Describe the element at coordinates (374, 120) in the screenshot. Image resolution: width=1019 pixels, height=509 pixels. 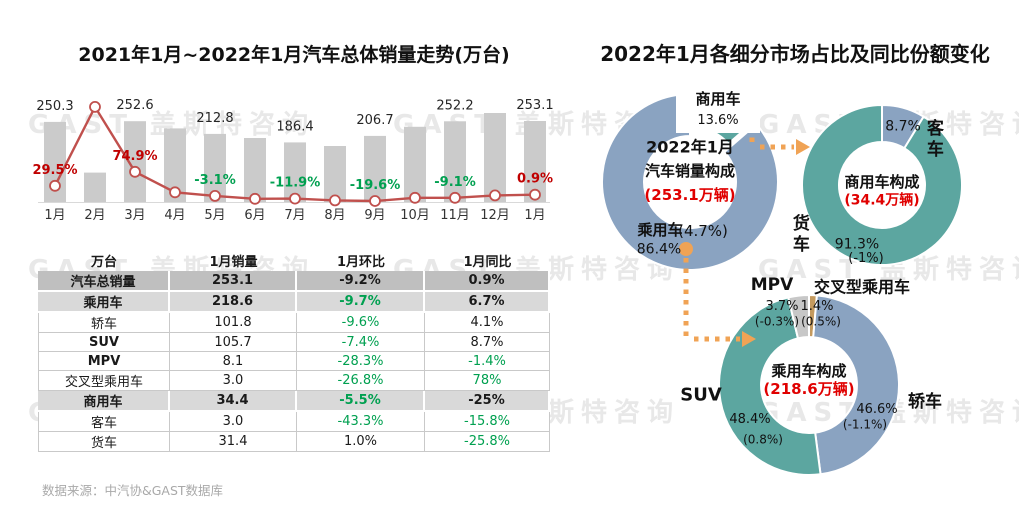
I see `bar-value-label: 206.7` at that location.